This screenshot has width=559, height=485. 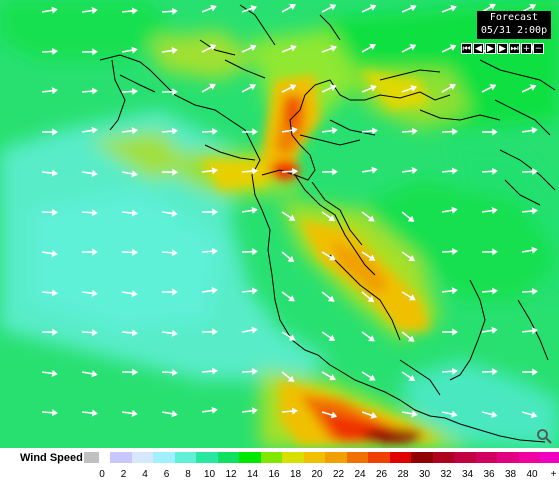 I want to click on legend-tick-label: 6, so click(x=166, y=474).